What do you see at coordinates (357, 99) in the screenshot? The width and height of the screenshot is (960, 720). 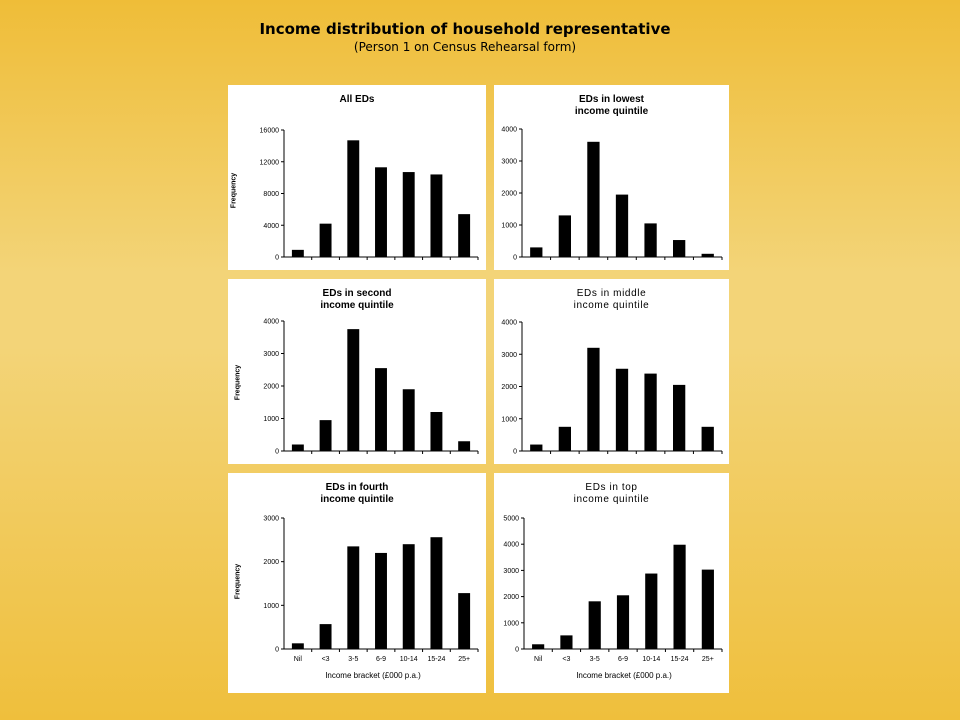 I see `chart-title: All EDs` at bounding box center [357, 99].